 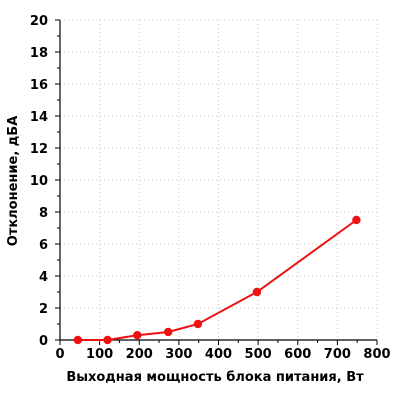 What do you see at coordinates (59, 354) in the screenshot?
I see `x-tick-label: 0` at bounding box center [59, 354].